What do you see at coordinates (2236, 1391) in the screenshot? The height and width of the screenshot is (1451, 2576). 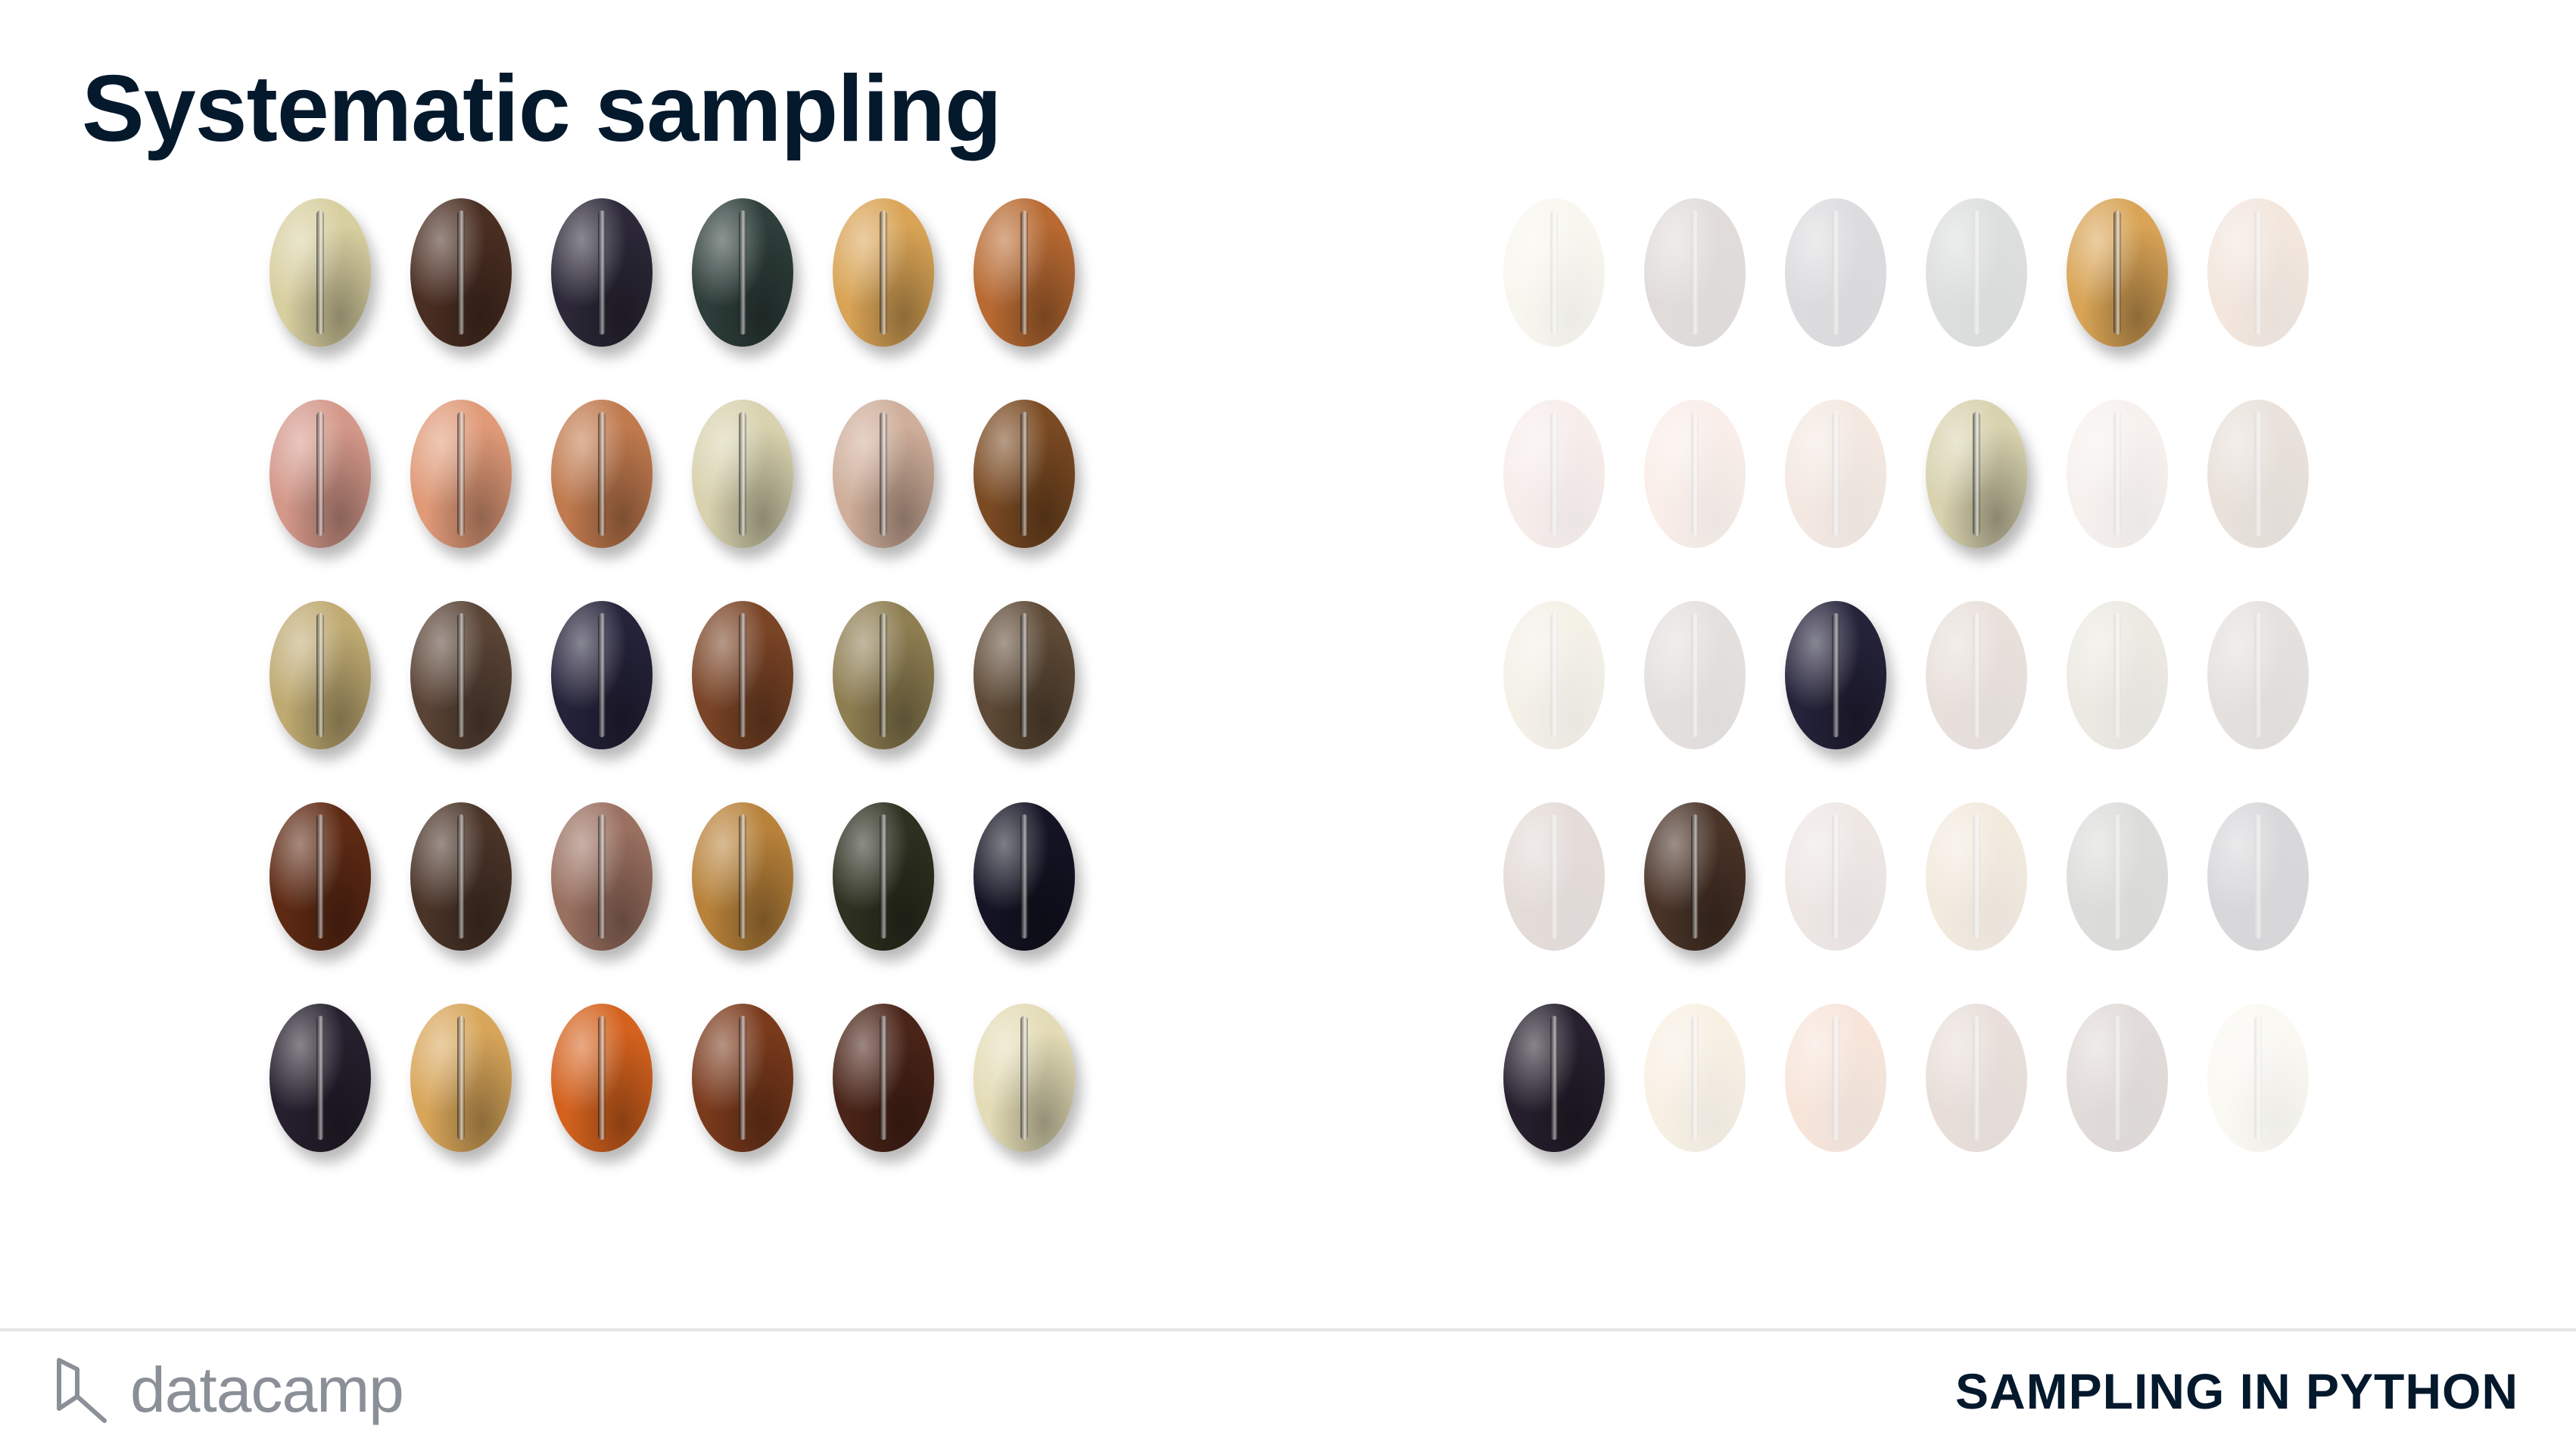 I see `course-title: SAMPLING IN PYTHON` at bounding box center [2236, 1391].